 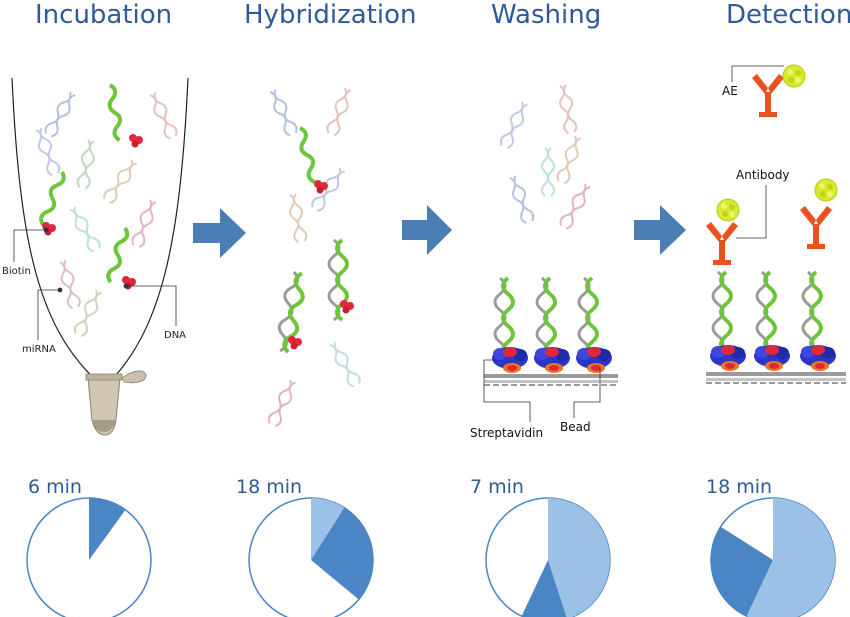 I want to click on washing-strands, so click(x=545, y=157).